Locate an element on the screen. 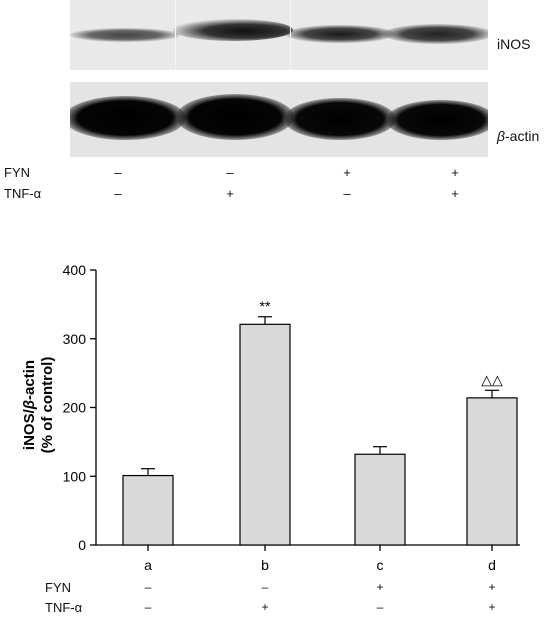  y-axis-label: iNOS/β-actin (% of control) is located at coordinates (38, 405).